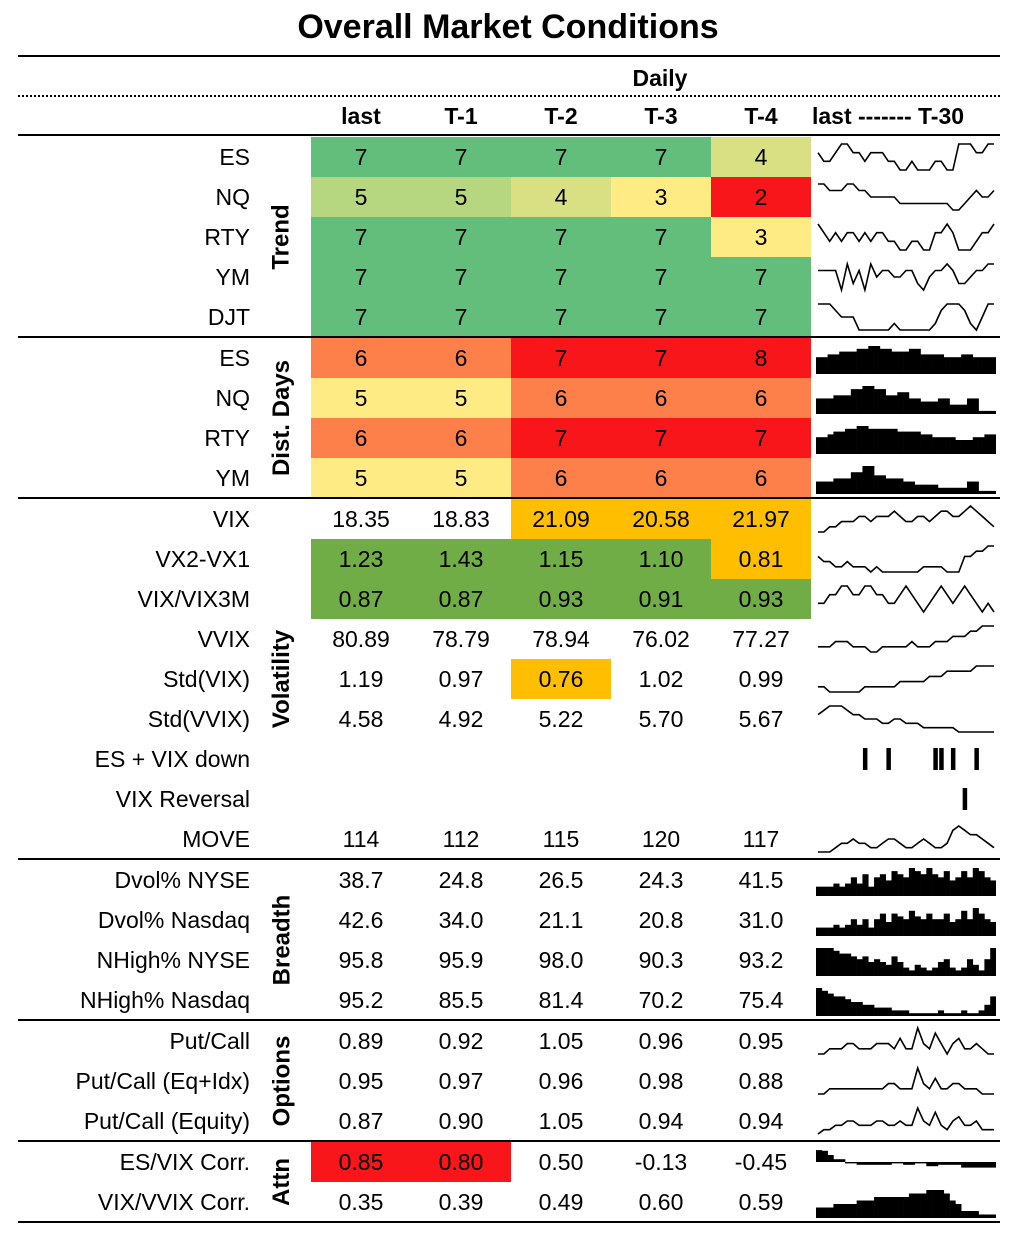 This screenshot has height=1236, width=1016. What do you see at coordinates (761, 960) in the screenshot?
I see `value-cell: 93.2` at bounding box center [761, 960].